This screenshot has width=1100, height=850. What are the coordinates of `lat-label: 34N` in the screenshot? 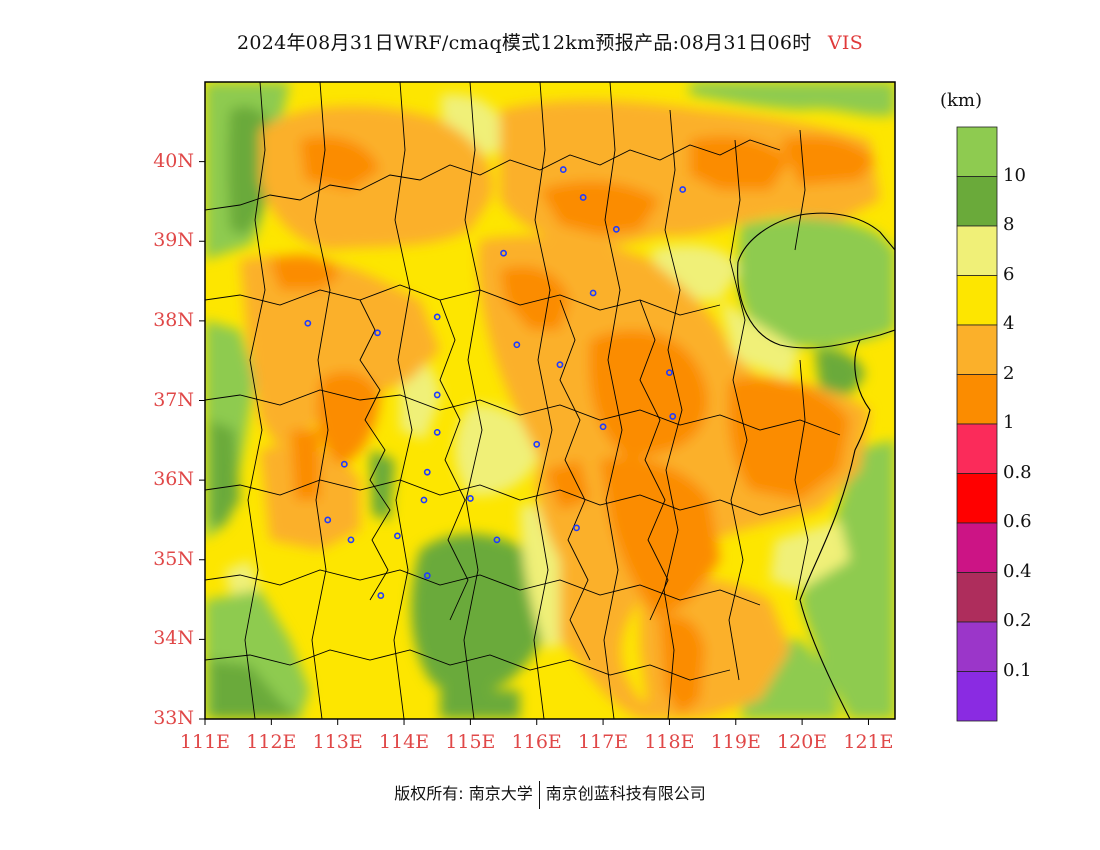 It's located at (173, 638).